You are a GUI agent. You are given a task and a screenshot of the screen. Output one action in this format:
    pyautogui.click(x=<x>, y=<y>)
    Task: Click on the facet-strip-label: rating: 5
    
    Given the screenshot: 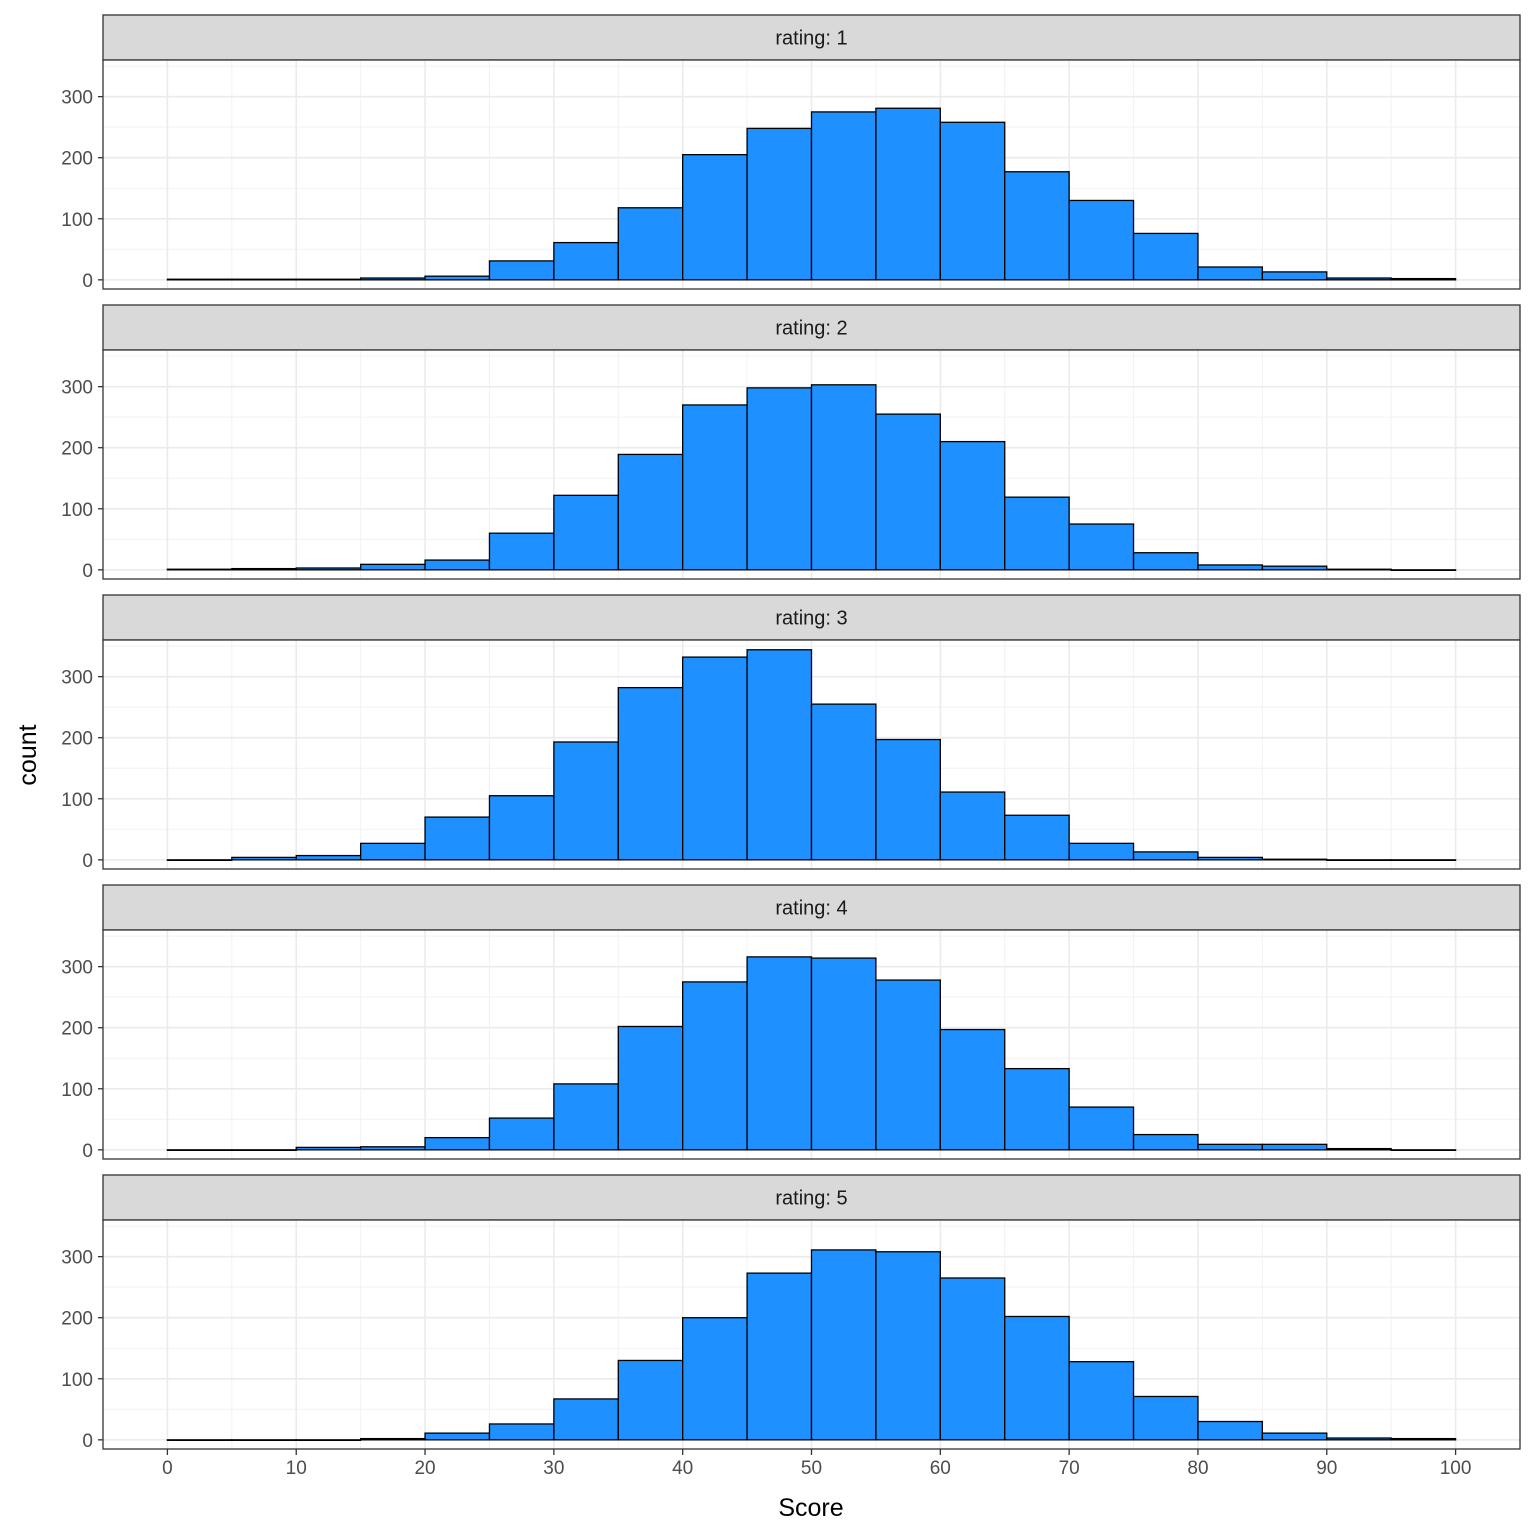 What is the action you would take?
    pyautogui.click(x=811, y=1199)
    